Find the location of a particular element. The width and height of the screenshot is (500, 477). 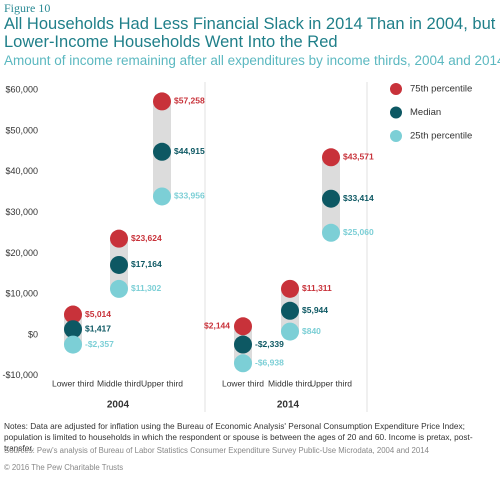

value-label: $5,944 is located at coordinates (315, 310).